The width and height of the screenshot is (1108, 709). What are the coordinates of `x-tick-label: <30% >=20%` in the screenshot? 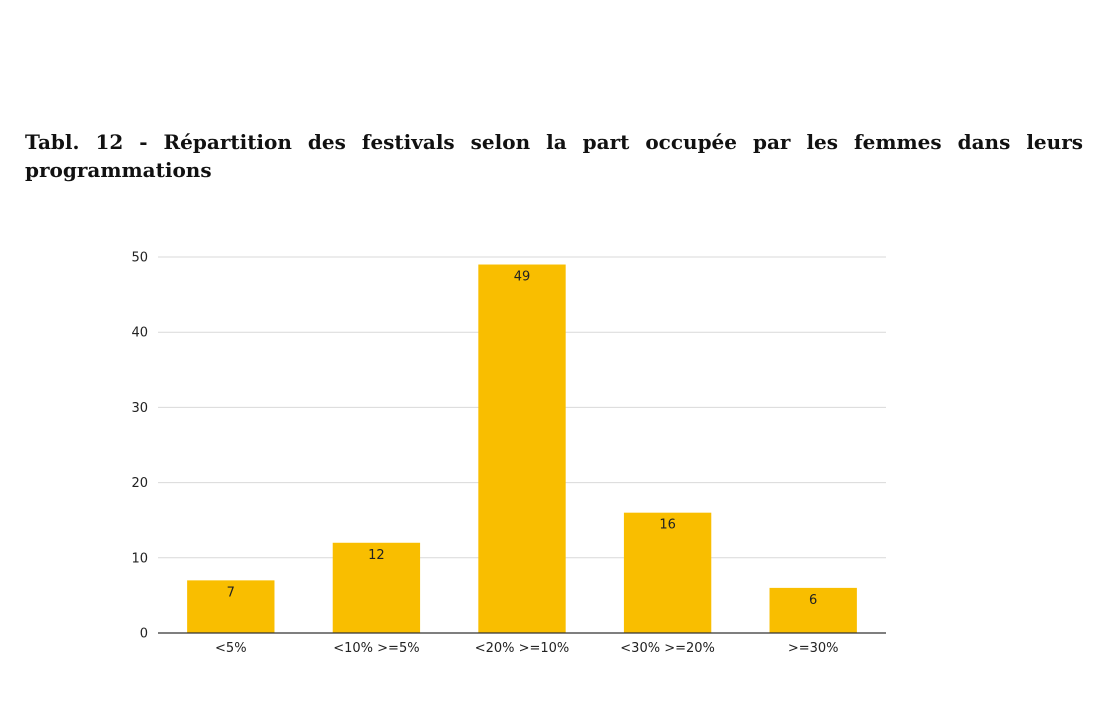 It's located at (667, 648).